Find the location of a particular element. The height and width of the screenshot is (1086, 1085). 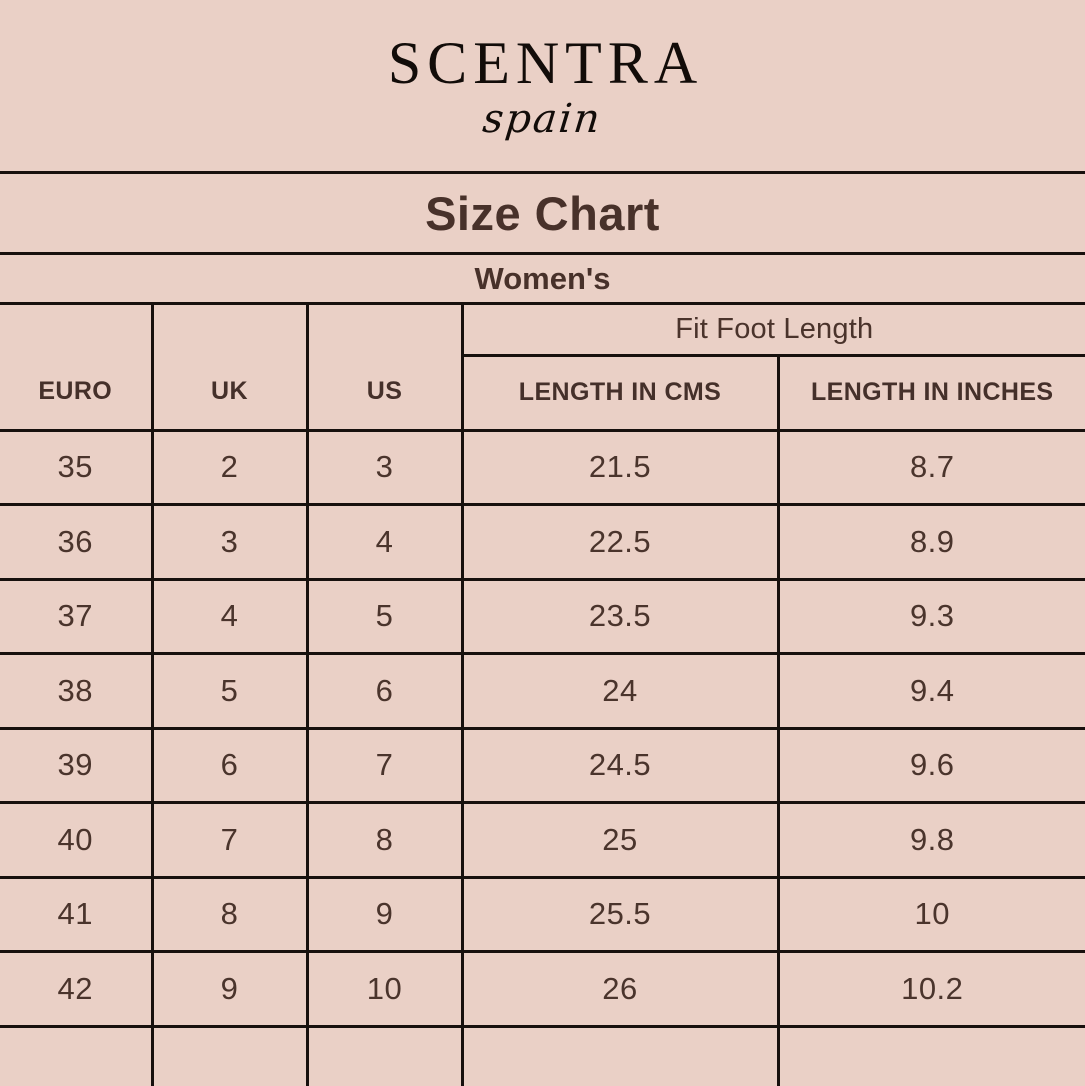

table-row: 38 5 6 24 9.4 is located at coordinates (542, 691).